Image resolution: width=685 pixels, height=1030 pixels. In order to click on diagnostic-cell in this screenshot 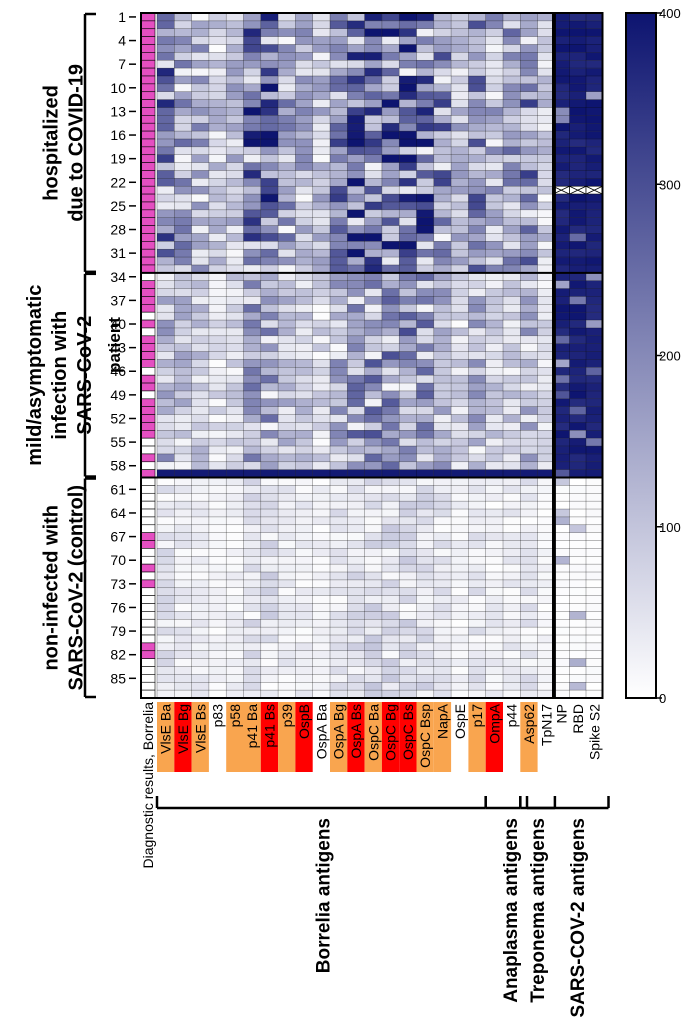, I will do `click(148, 599)`.